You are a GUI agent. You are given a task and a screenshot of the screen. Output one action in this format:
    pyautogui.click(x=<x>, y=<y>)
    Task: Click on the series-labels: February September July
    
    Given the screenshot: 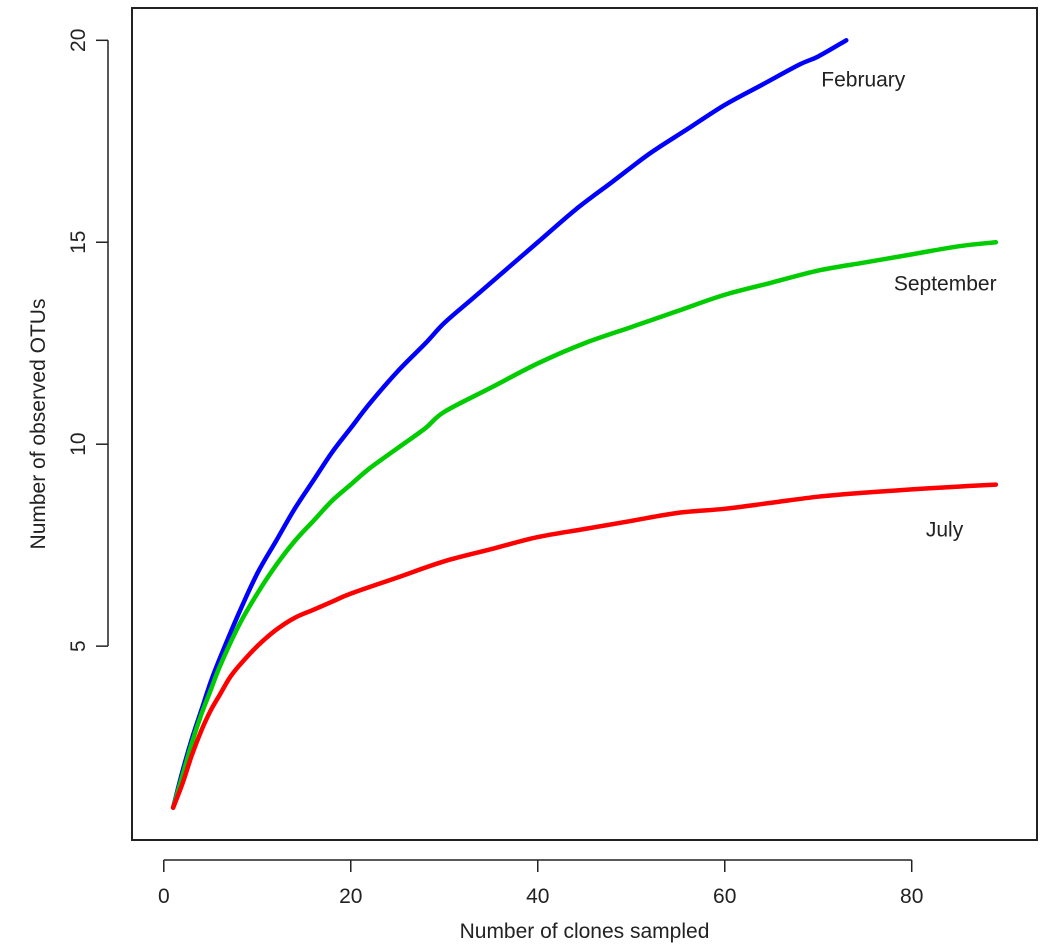 What is the action you would take?
    pyautogui.click(x=908, y=304)
    